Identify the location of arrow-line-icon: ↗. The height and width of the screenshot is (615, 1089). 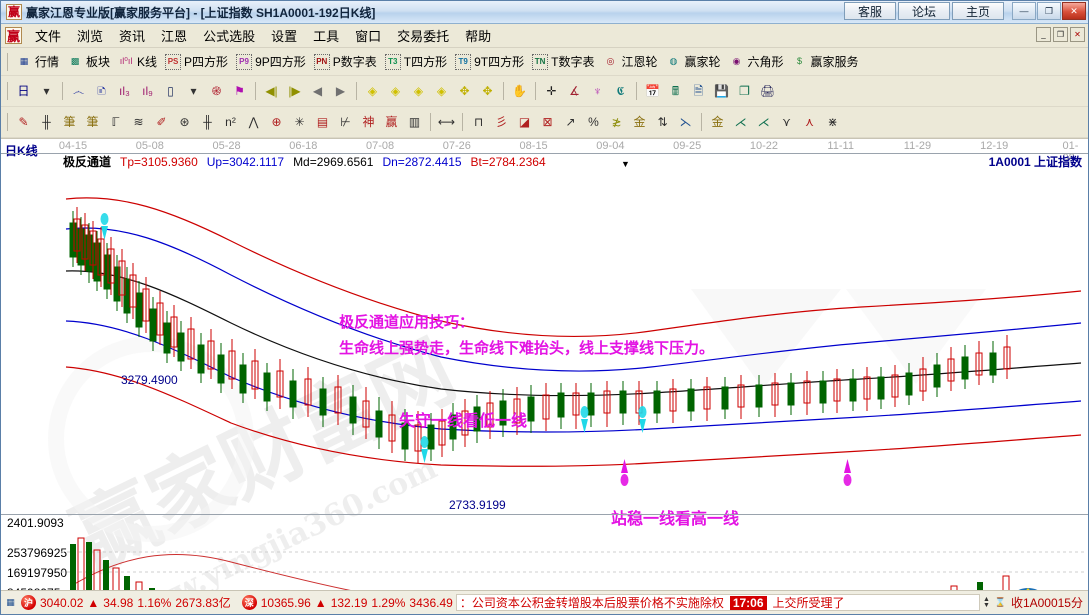
(570, 122).